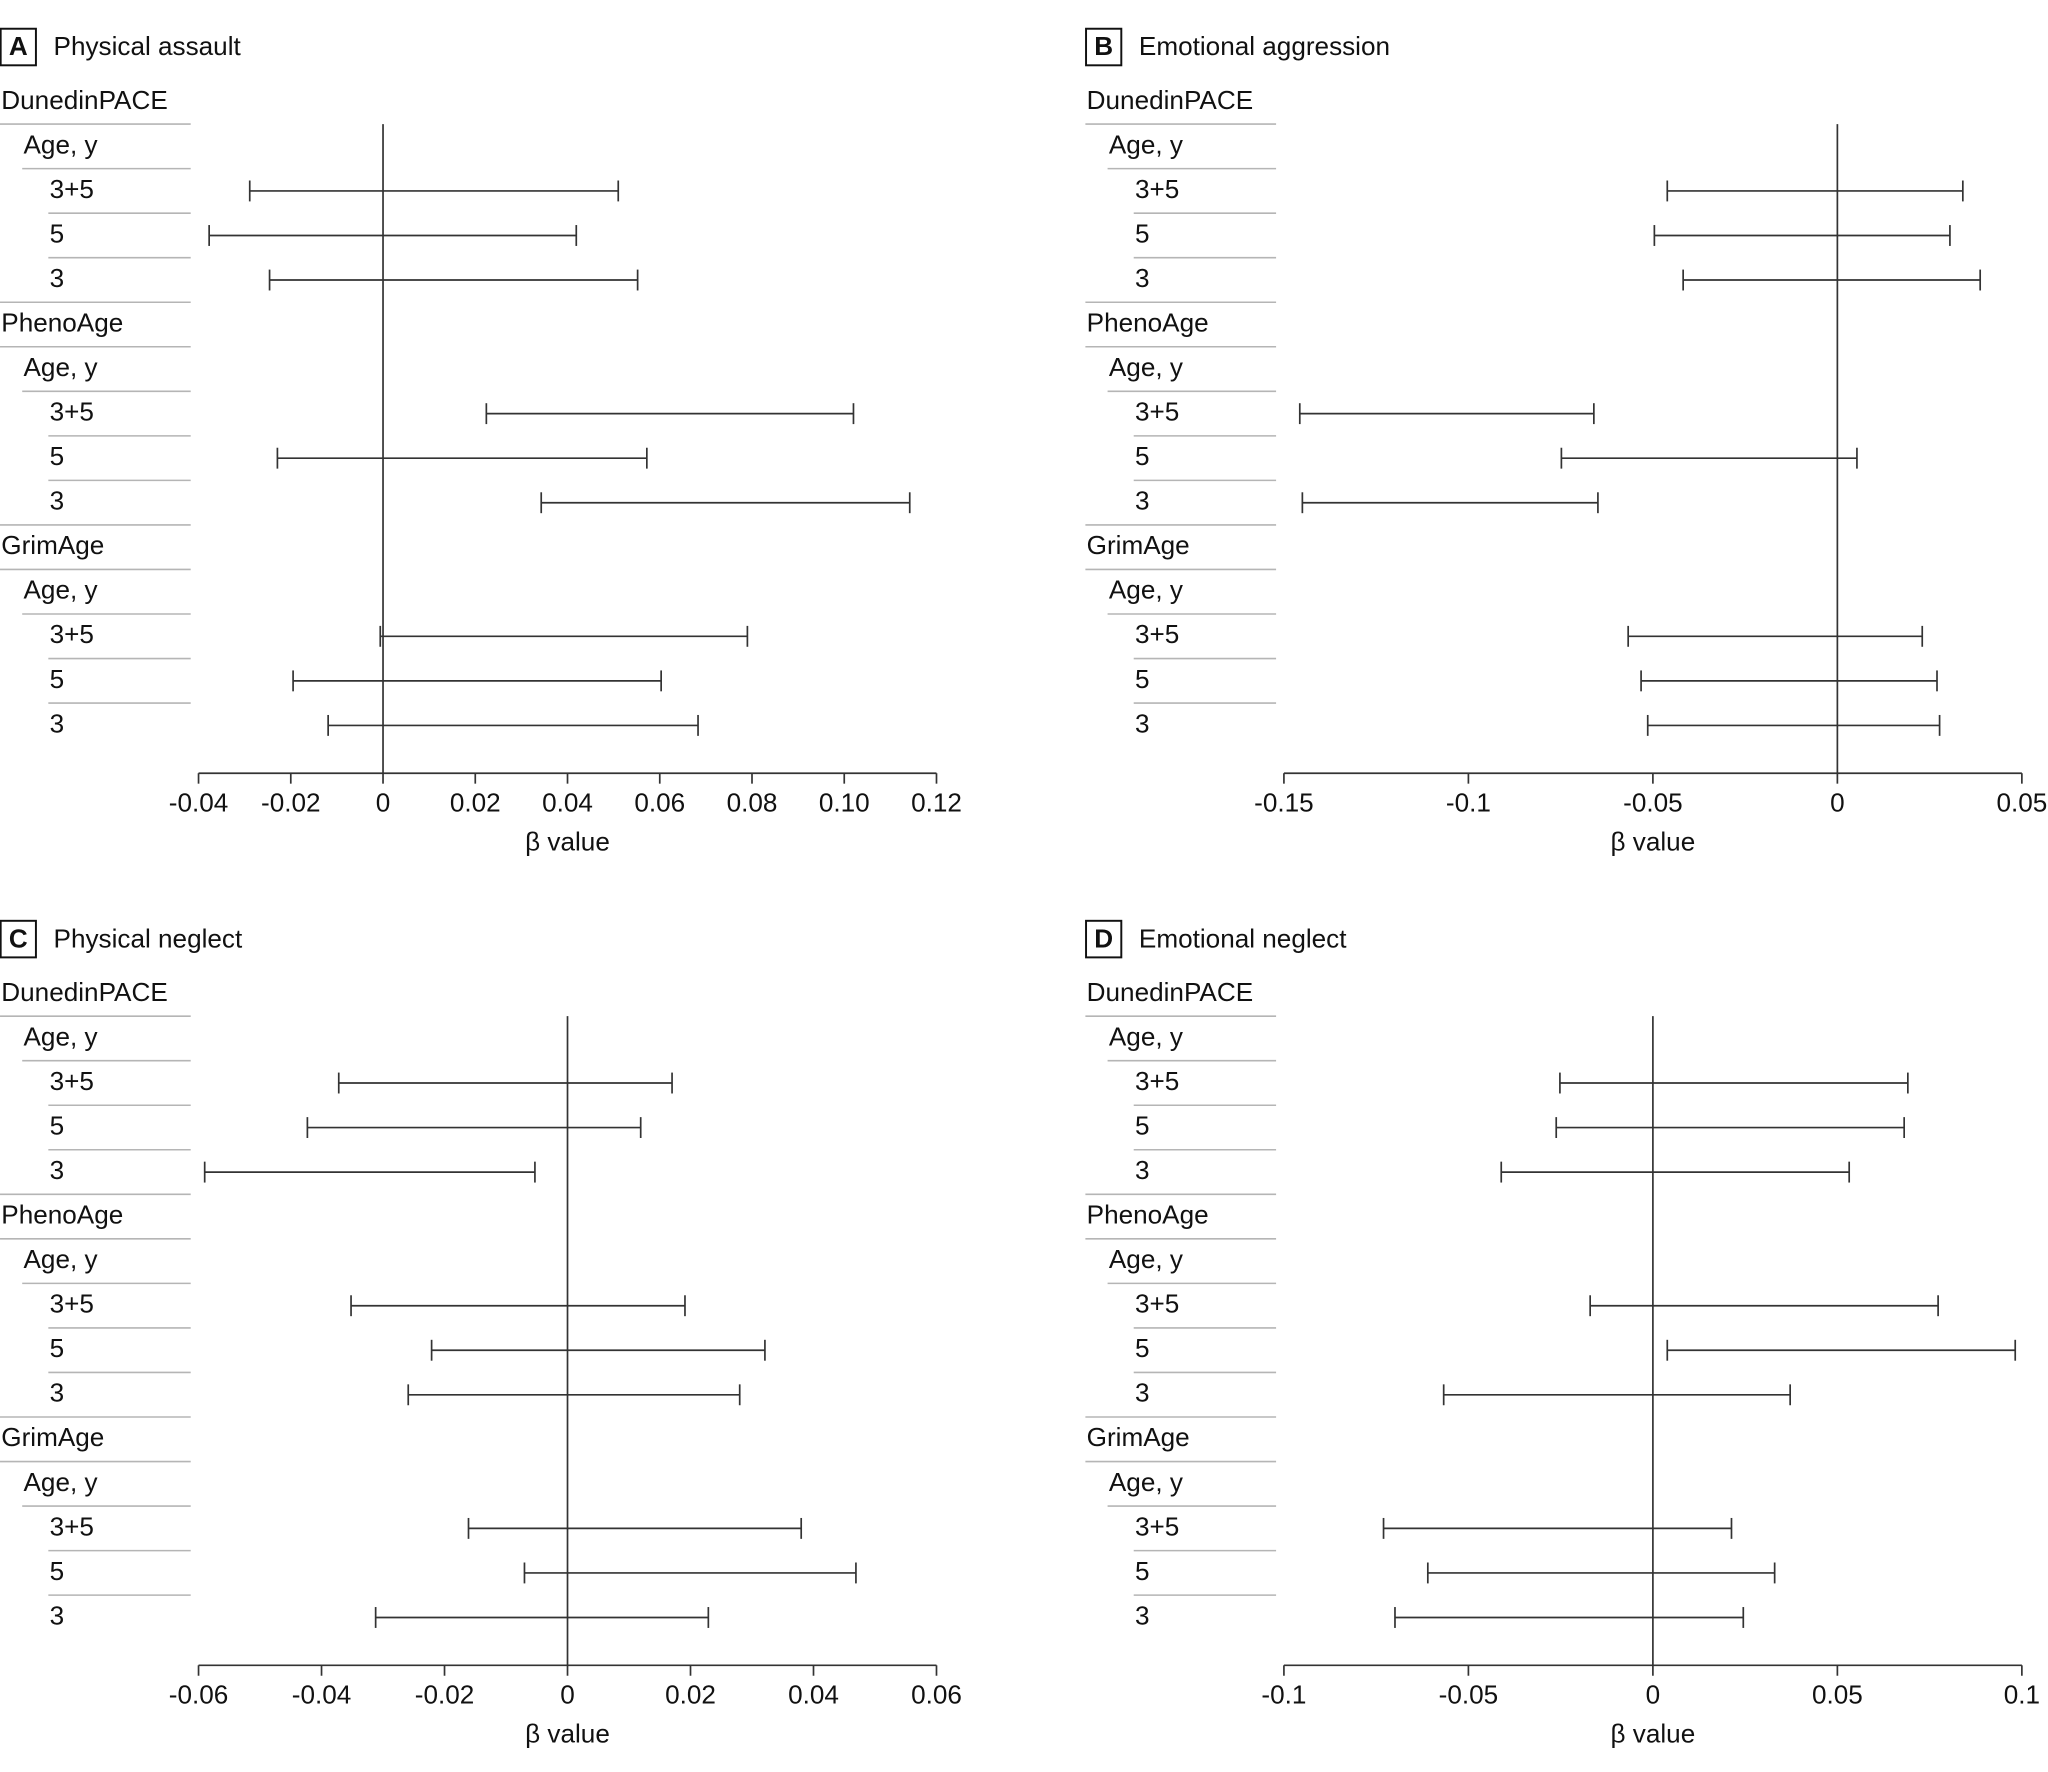 This screenshot has height=1772, width=2048. What do you see at coordinates (1284, 802) in the screenshot?
I see `x-tick-label: -0.15` at bounding box center [1284, 802].